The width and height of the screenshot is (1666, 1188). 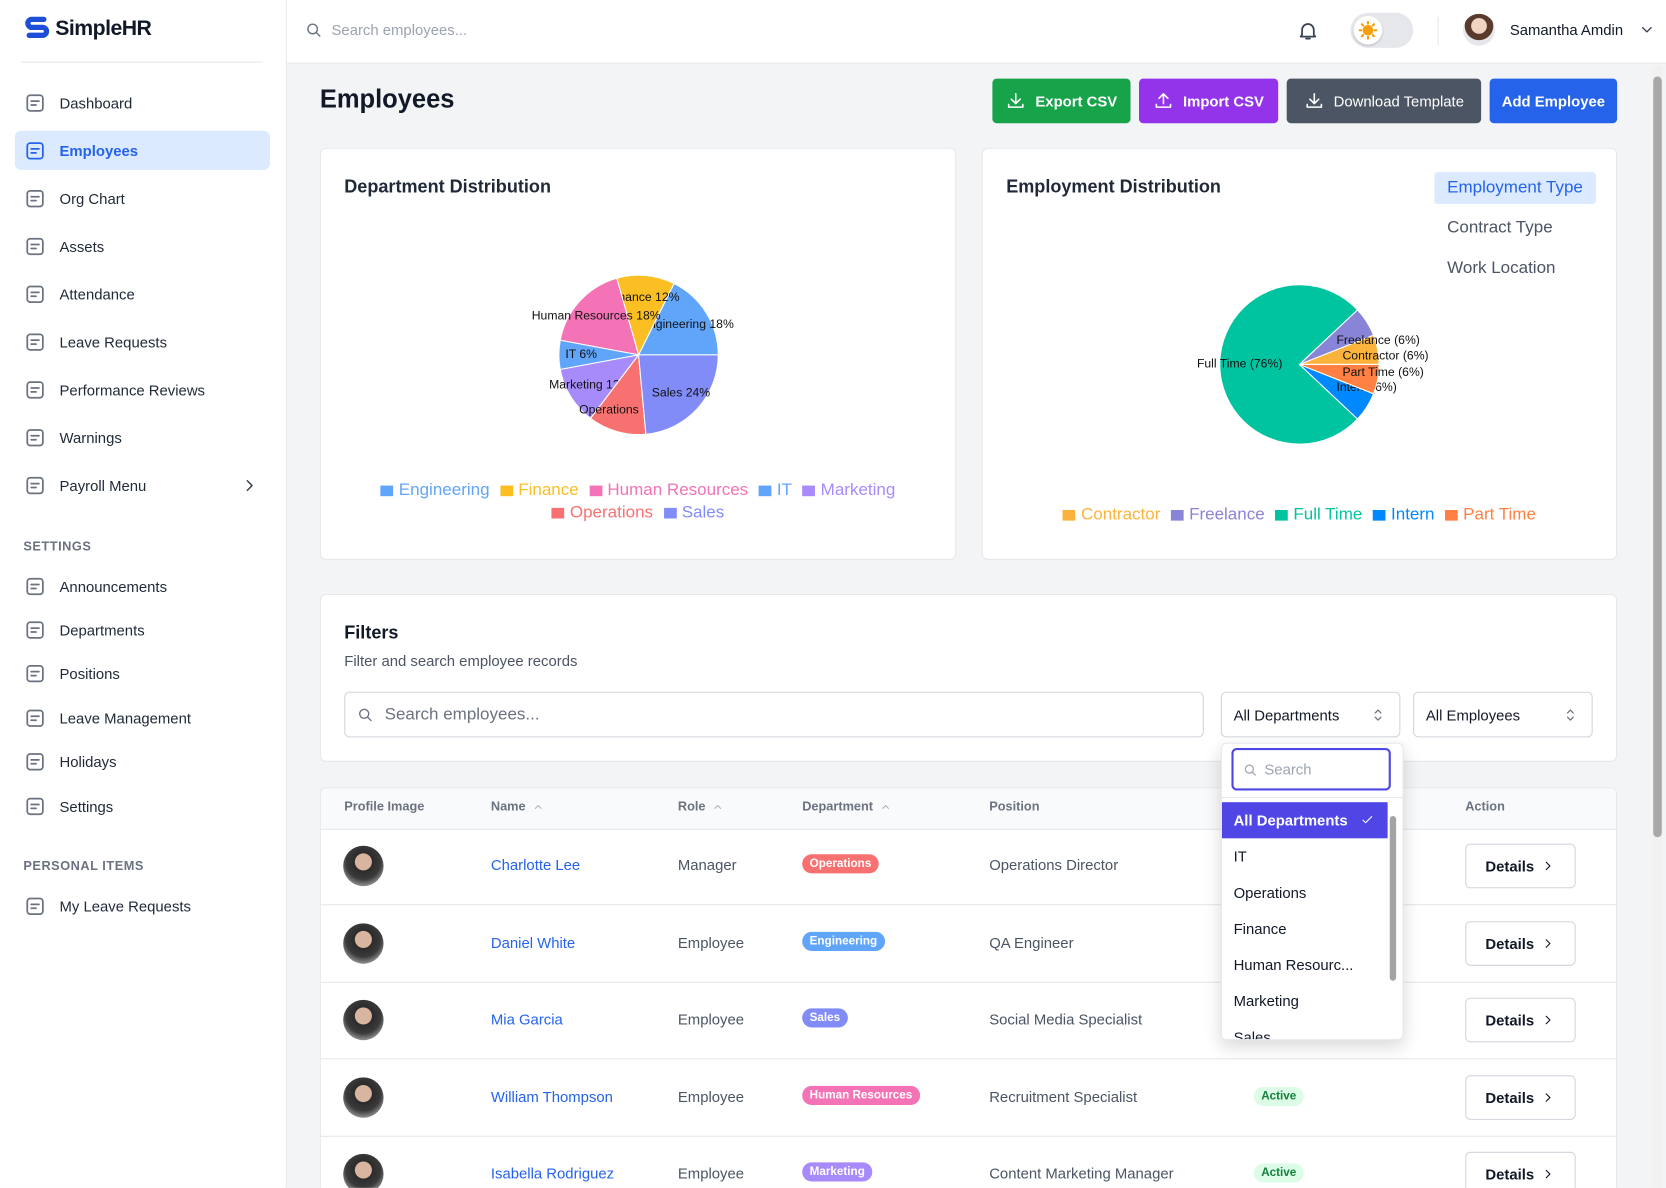 I want to click on nav-item: Positions, so click(x=142, y=673).